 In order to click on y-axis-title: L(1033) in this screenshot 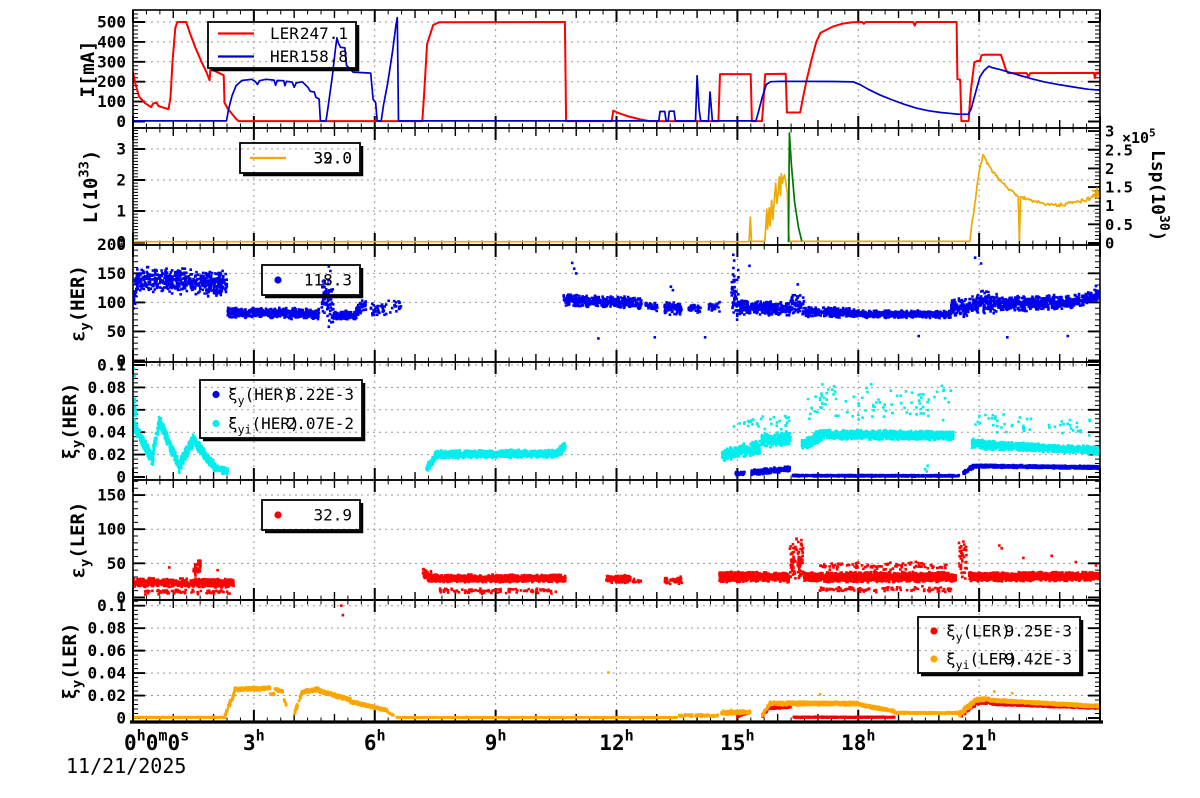, I will do `click(89, 187)`.